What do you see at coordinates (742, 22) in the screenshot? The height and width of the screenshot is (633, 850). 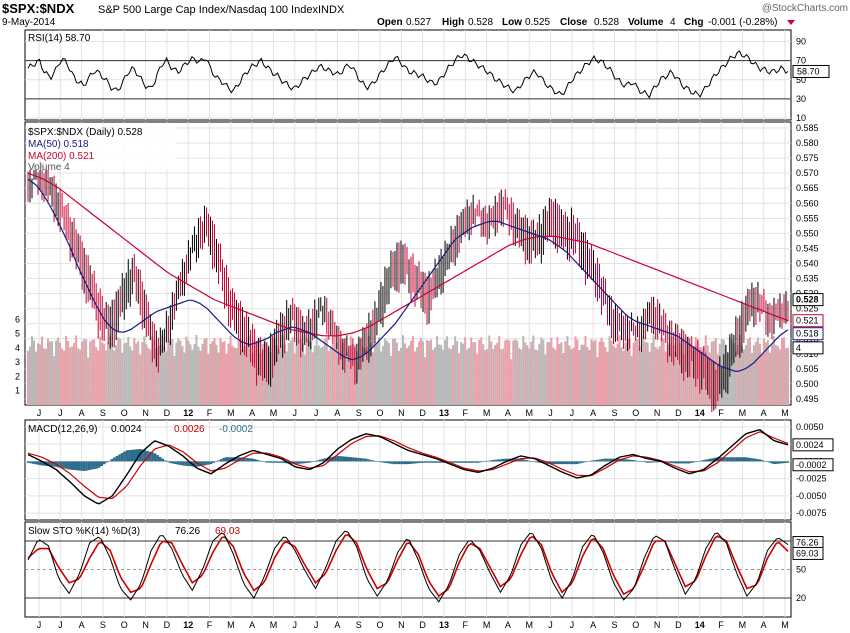 I see `chg-value: -0.001 (-0.28%)` at bounding box center [742, 22].